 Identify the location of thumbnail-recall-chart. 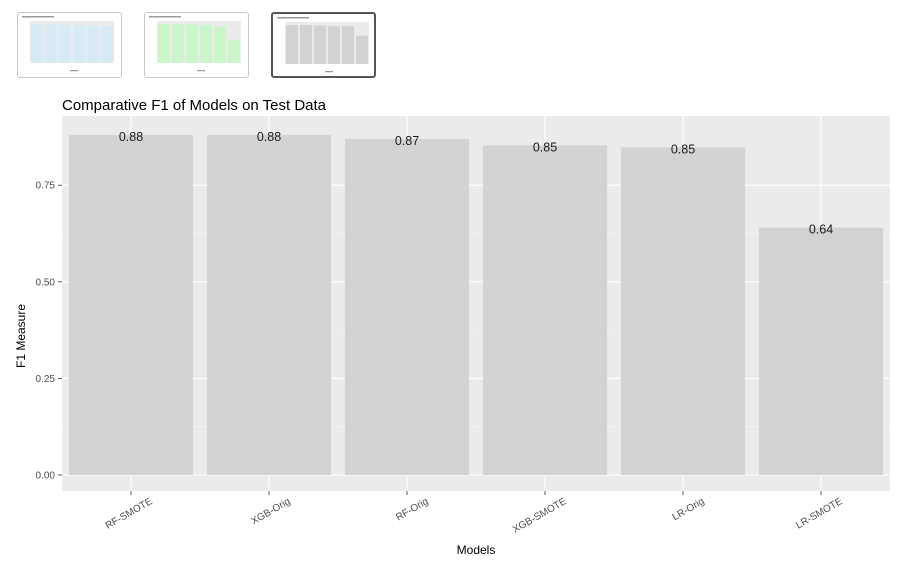
(196, 45).